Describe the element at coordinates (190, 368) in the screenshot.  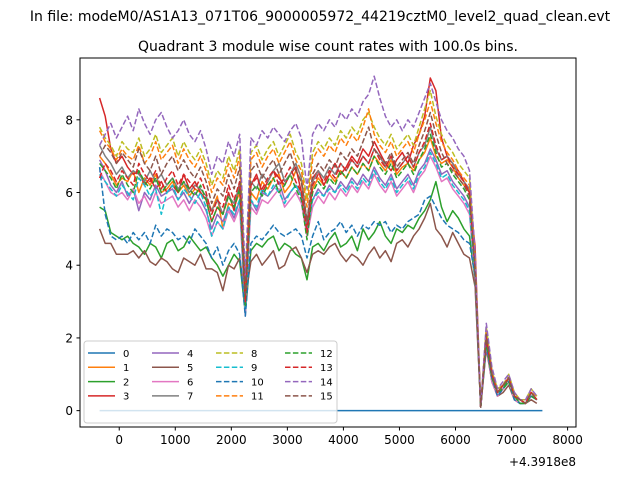
I see `legend-label-5: 5` at that location.